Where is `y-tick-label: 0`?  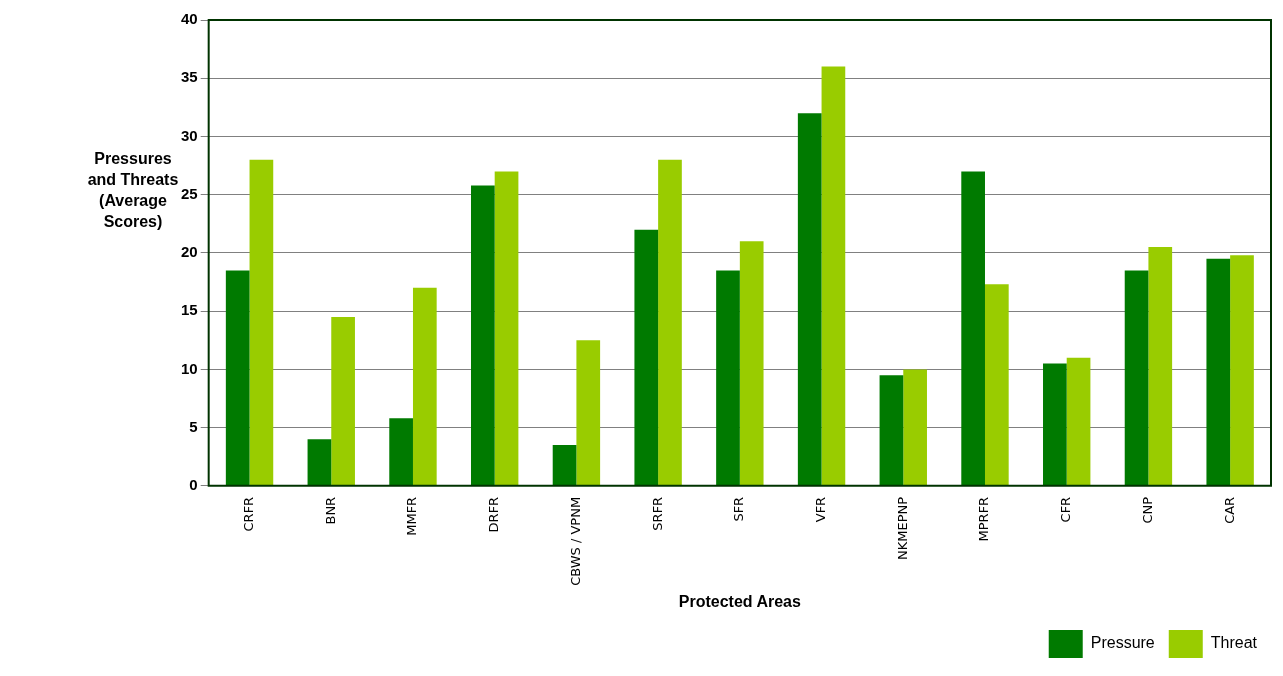 y-tick-label: 0 is located at coordinates (193, 484).